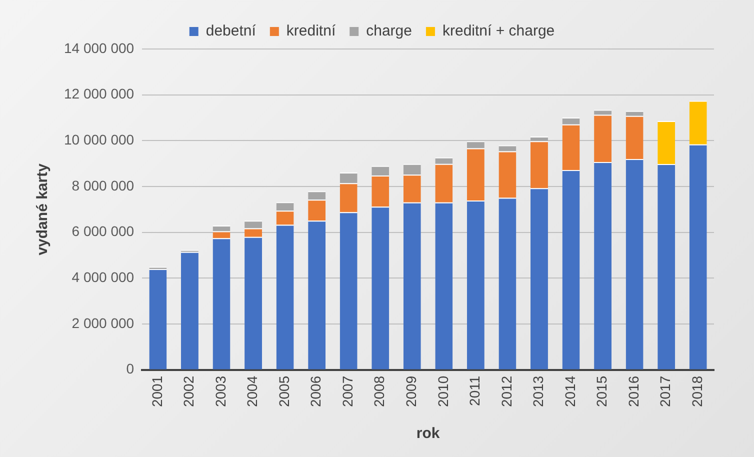 Image resolution: width=754 pixels, height=457 pixels. What do you see at coordinates (99, 94) in the screenshot?
I see `y-tick-label: 12 000 000` at bounding box center [99, 94].